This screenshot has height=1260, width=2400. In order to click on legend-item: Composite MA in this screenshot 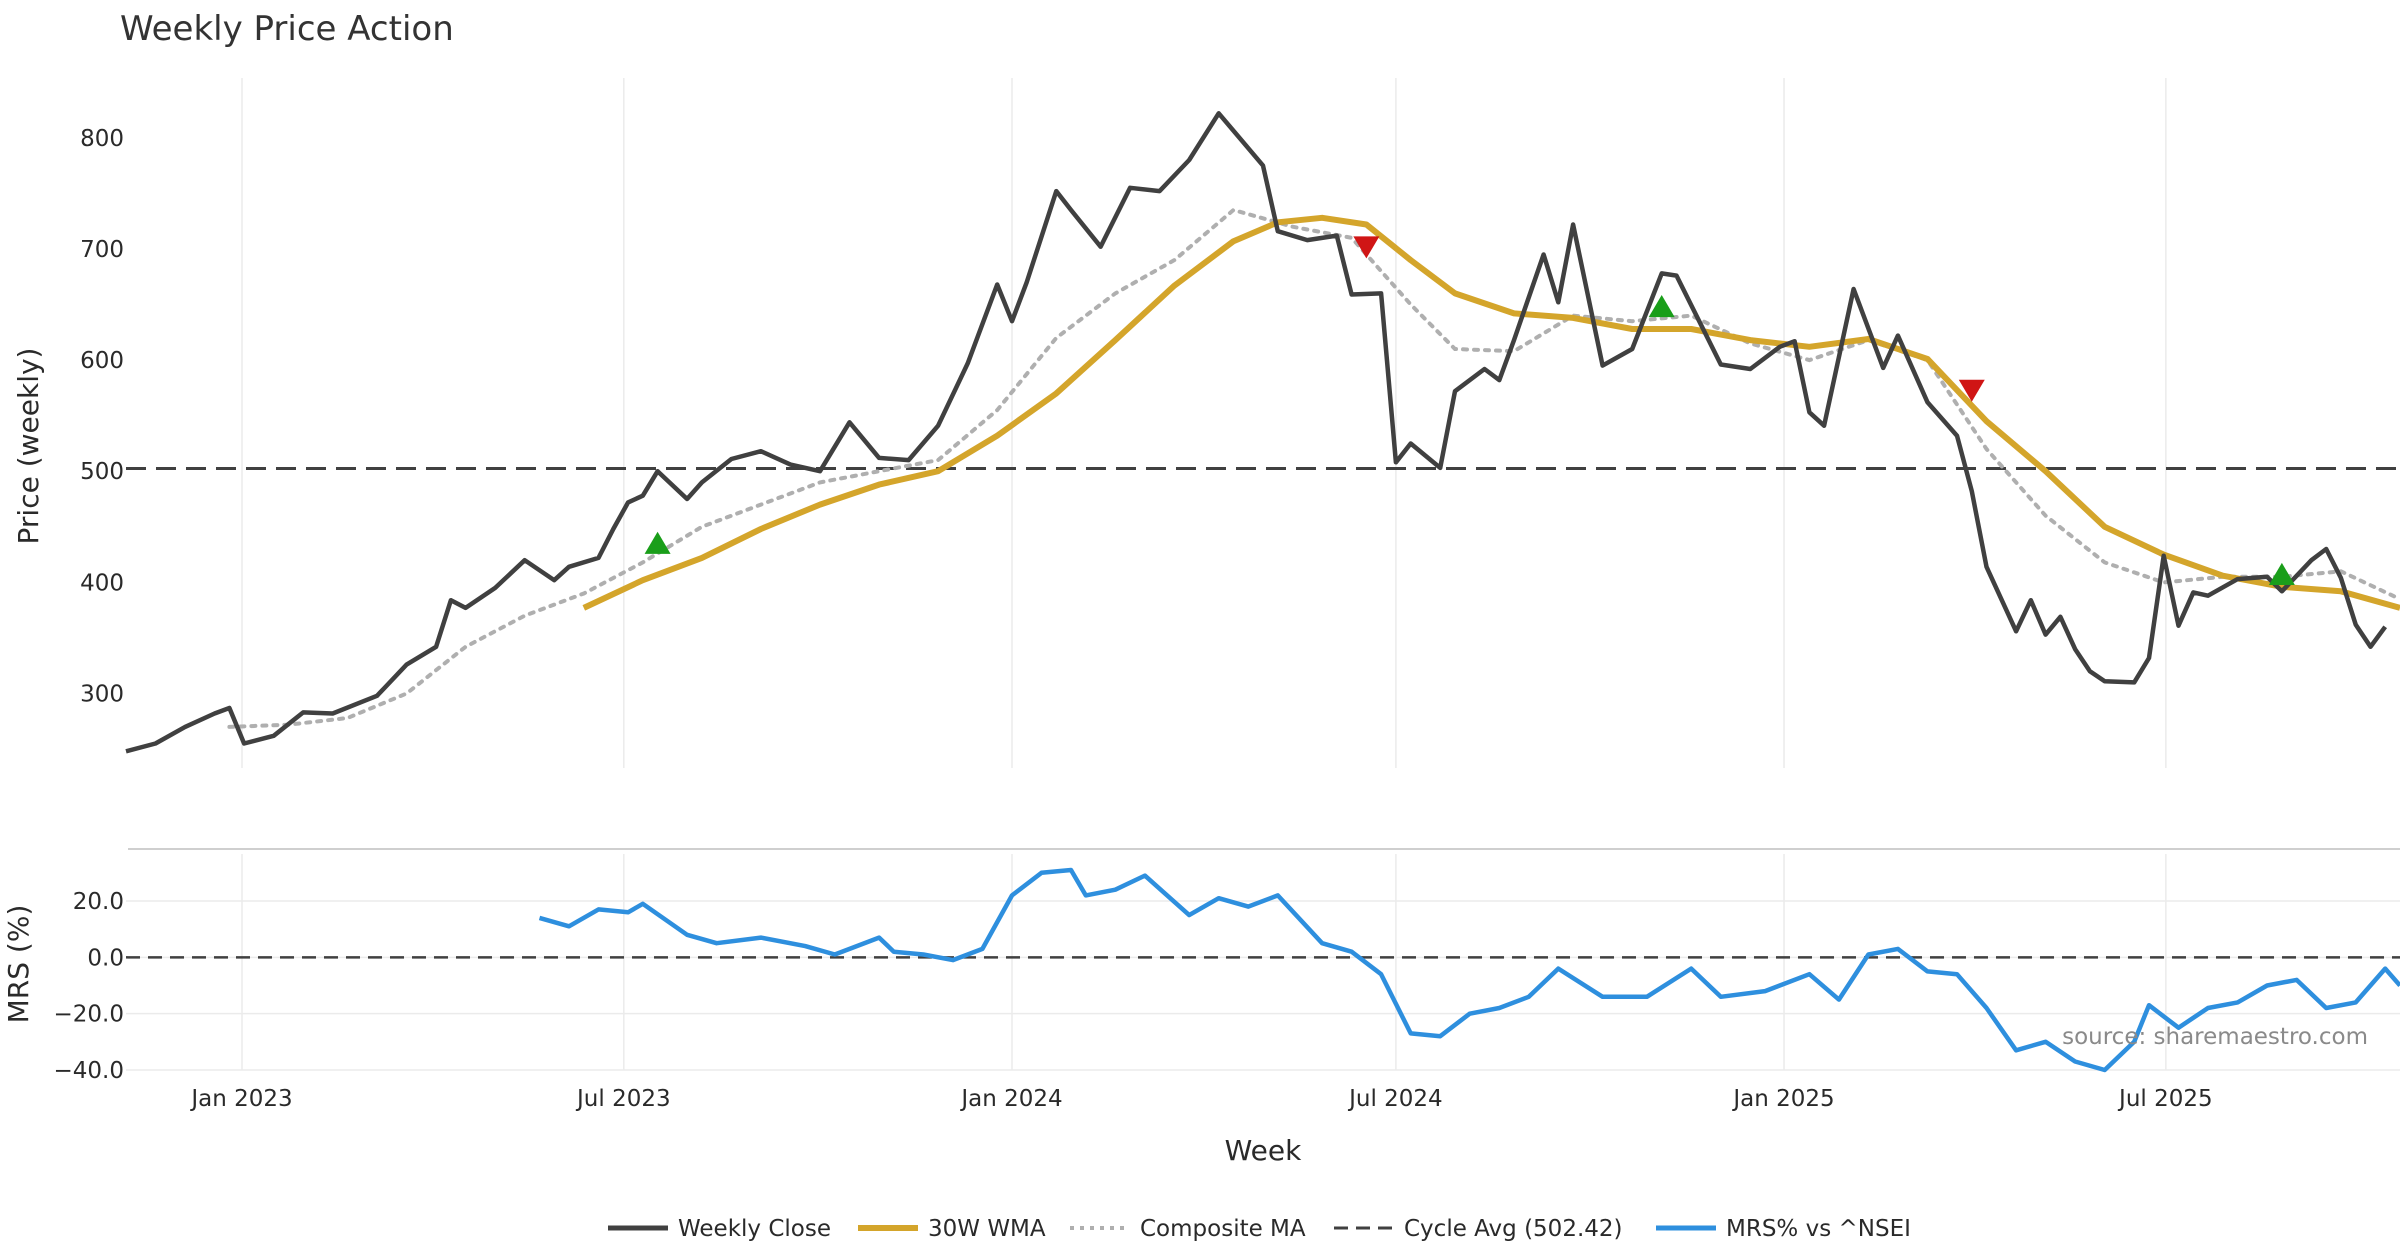, I will do `click(1188, 1229)`.